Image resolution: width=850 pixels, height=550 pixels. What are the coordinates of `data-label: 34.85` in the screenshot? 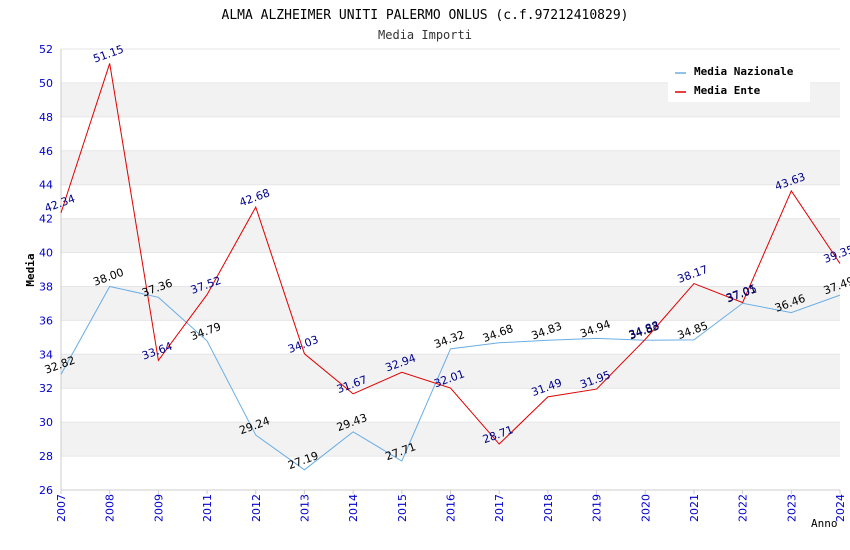 It's located at (693, 330).